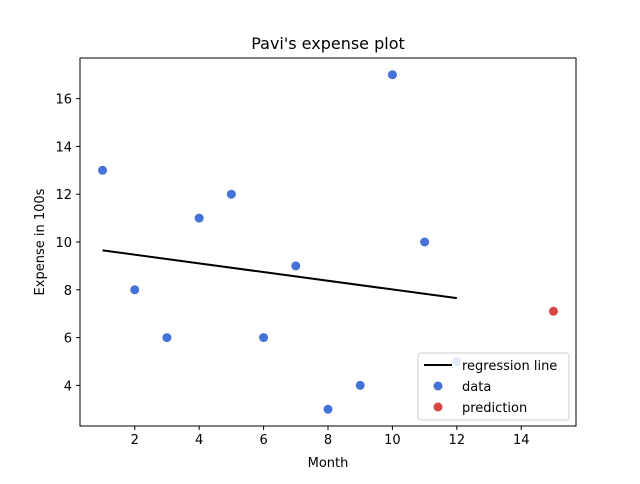  Describe the element at coordinates (63, 195) in the screenshot. I see `y-tick-label: 12` at that location.